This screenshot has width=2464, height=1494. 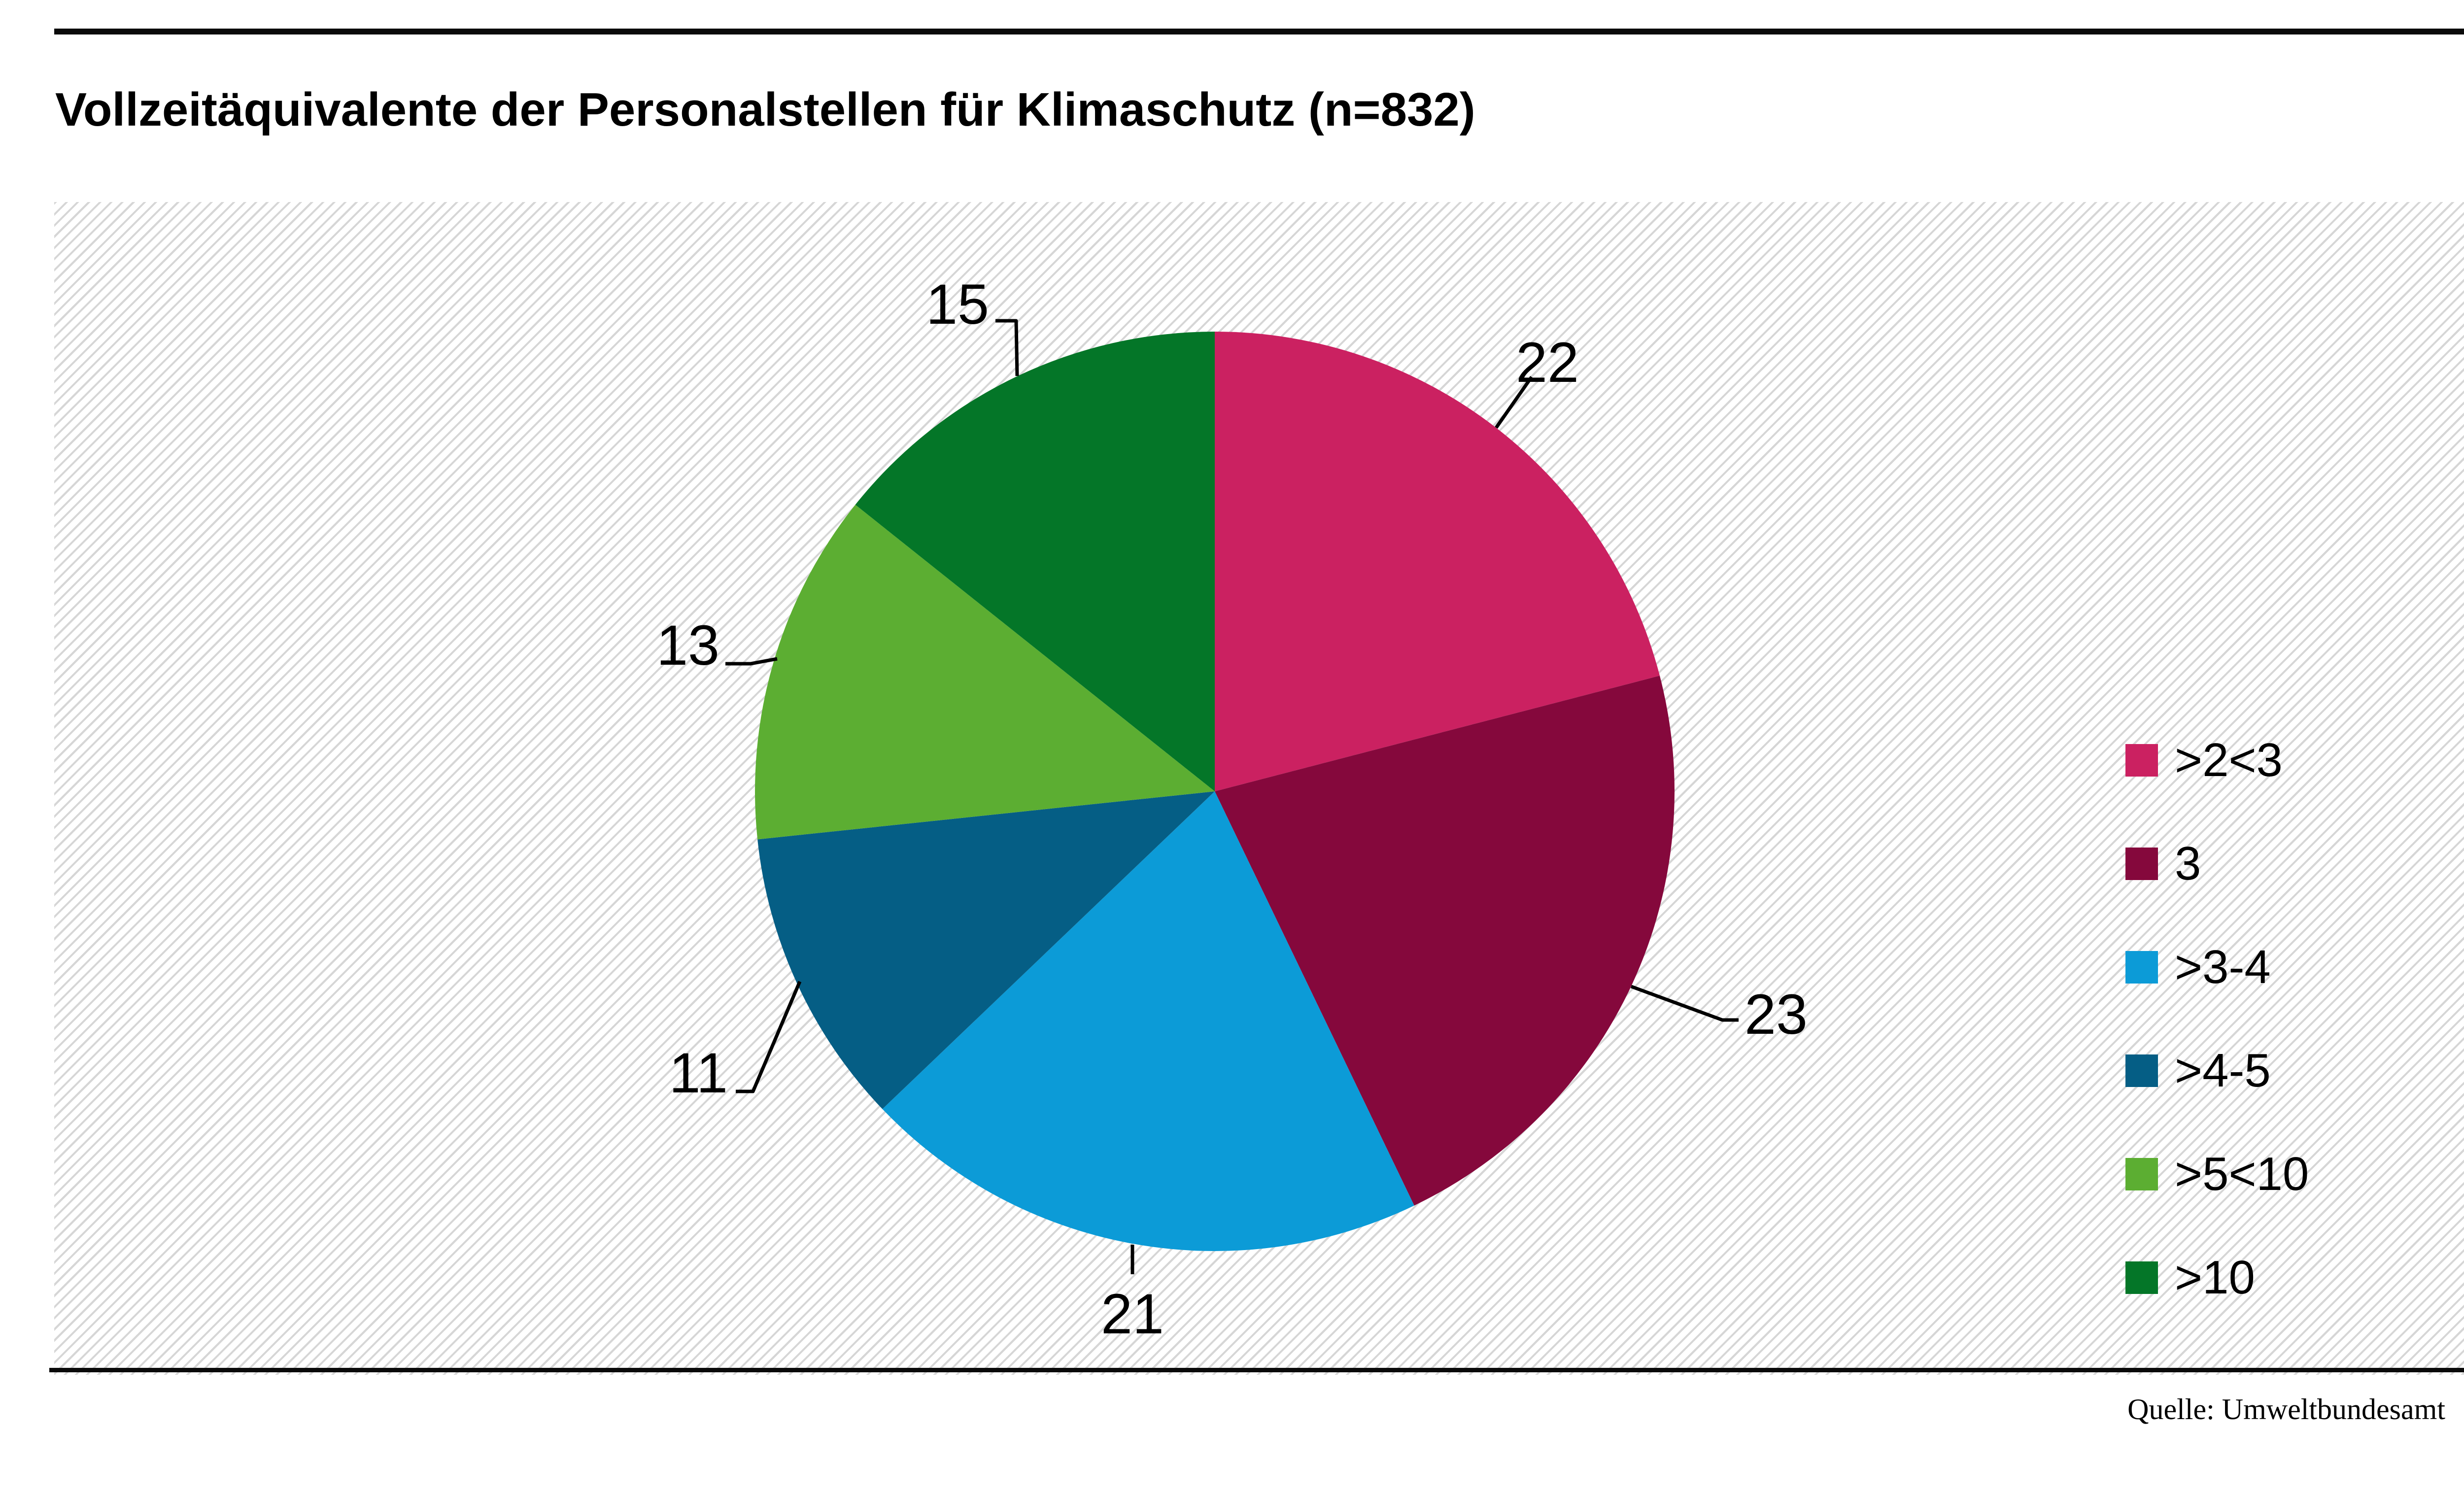 I want to click on slice-value-label: 13, so click(x=687, y=645).